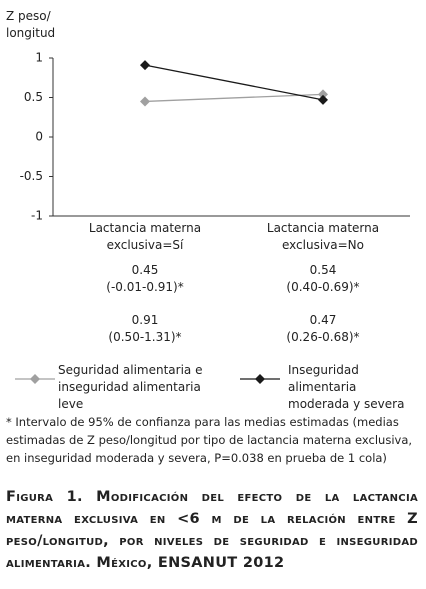 The height and width of the screenshot is (589, 426). Describe the element at coordinates (39, 58) in the screenshot. I see `y-tick-label: 1` at that location.